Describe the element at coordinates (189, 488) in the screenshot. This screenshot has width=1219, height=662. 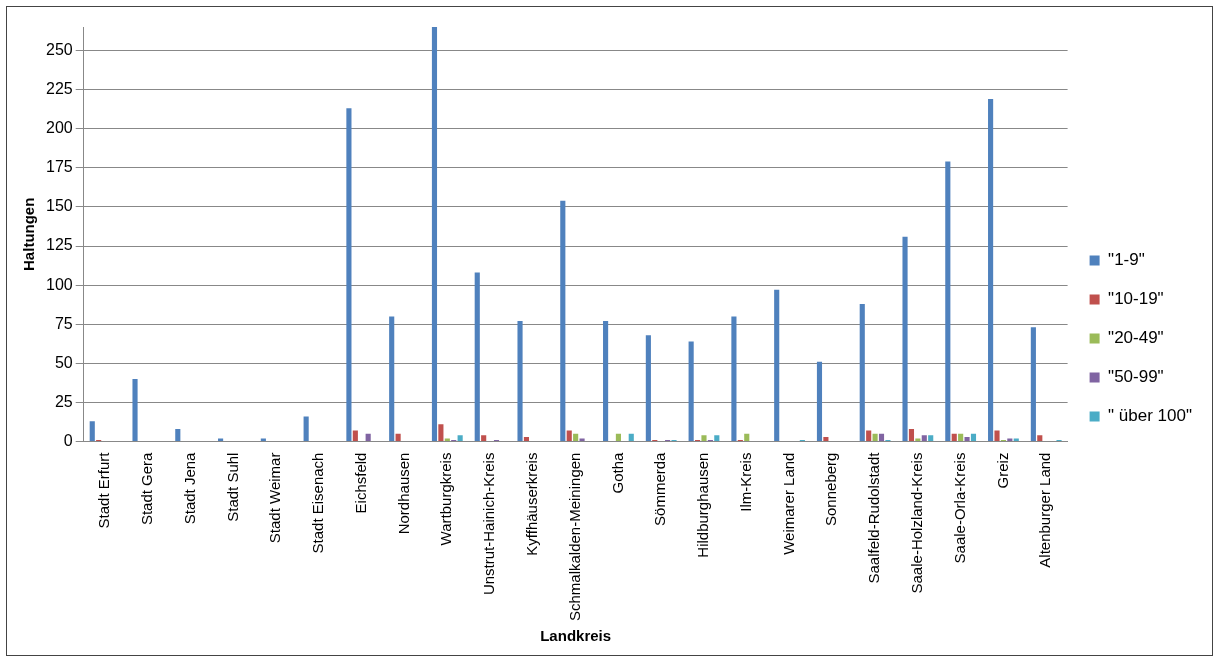
I see `x-tick-label: Stadt Jena` at that location.